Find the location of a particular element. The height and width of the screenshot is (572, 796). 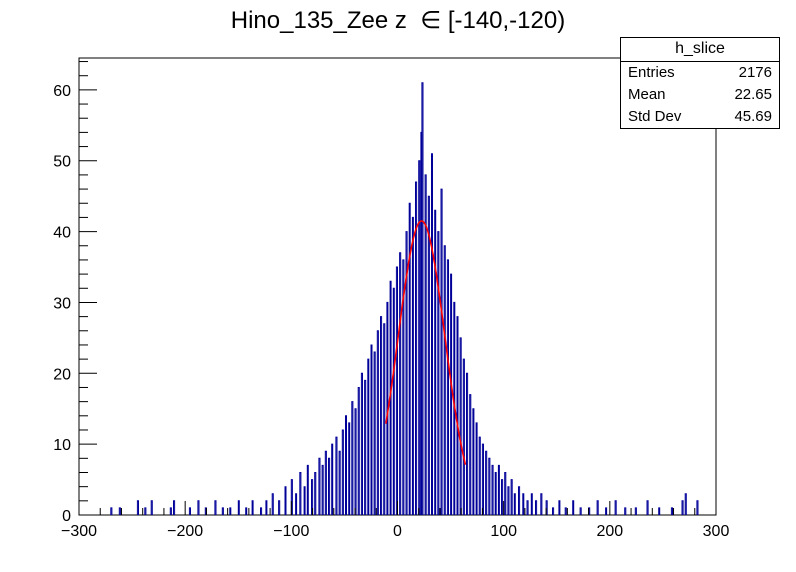

chart-title: Hino_135_Zee z ∈ [-140,-120) is located at coordinates (398, 20).